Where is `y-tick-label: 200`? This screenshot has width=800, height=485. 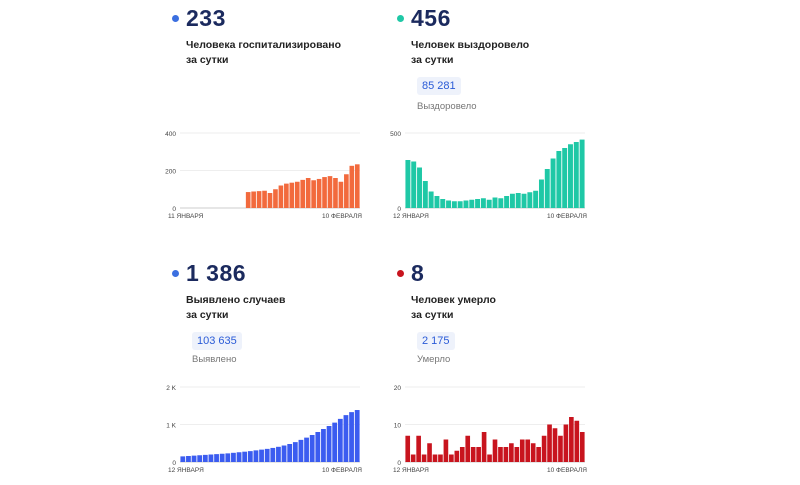 y-tick-label: 200 is located at coordinates (170, 172).